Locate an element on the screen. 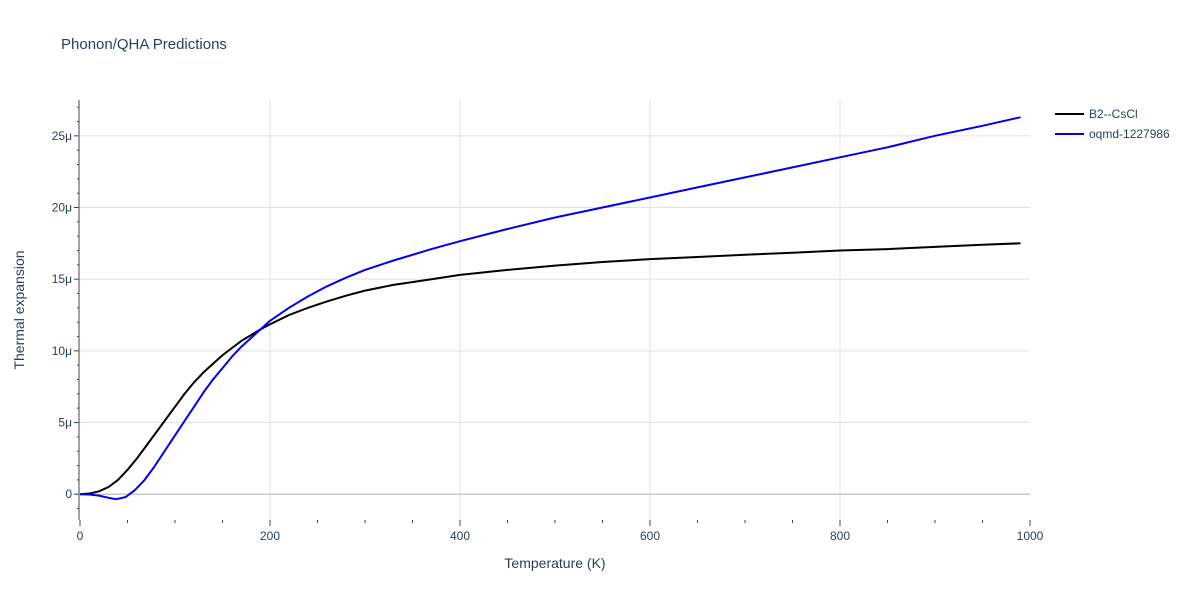 This screenshot has height=600, width=1200. x-tick-label: 200 is located at coordinates (270, 536).